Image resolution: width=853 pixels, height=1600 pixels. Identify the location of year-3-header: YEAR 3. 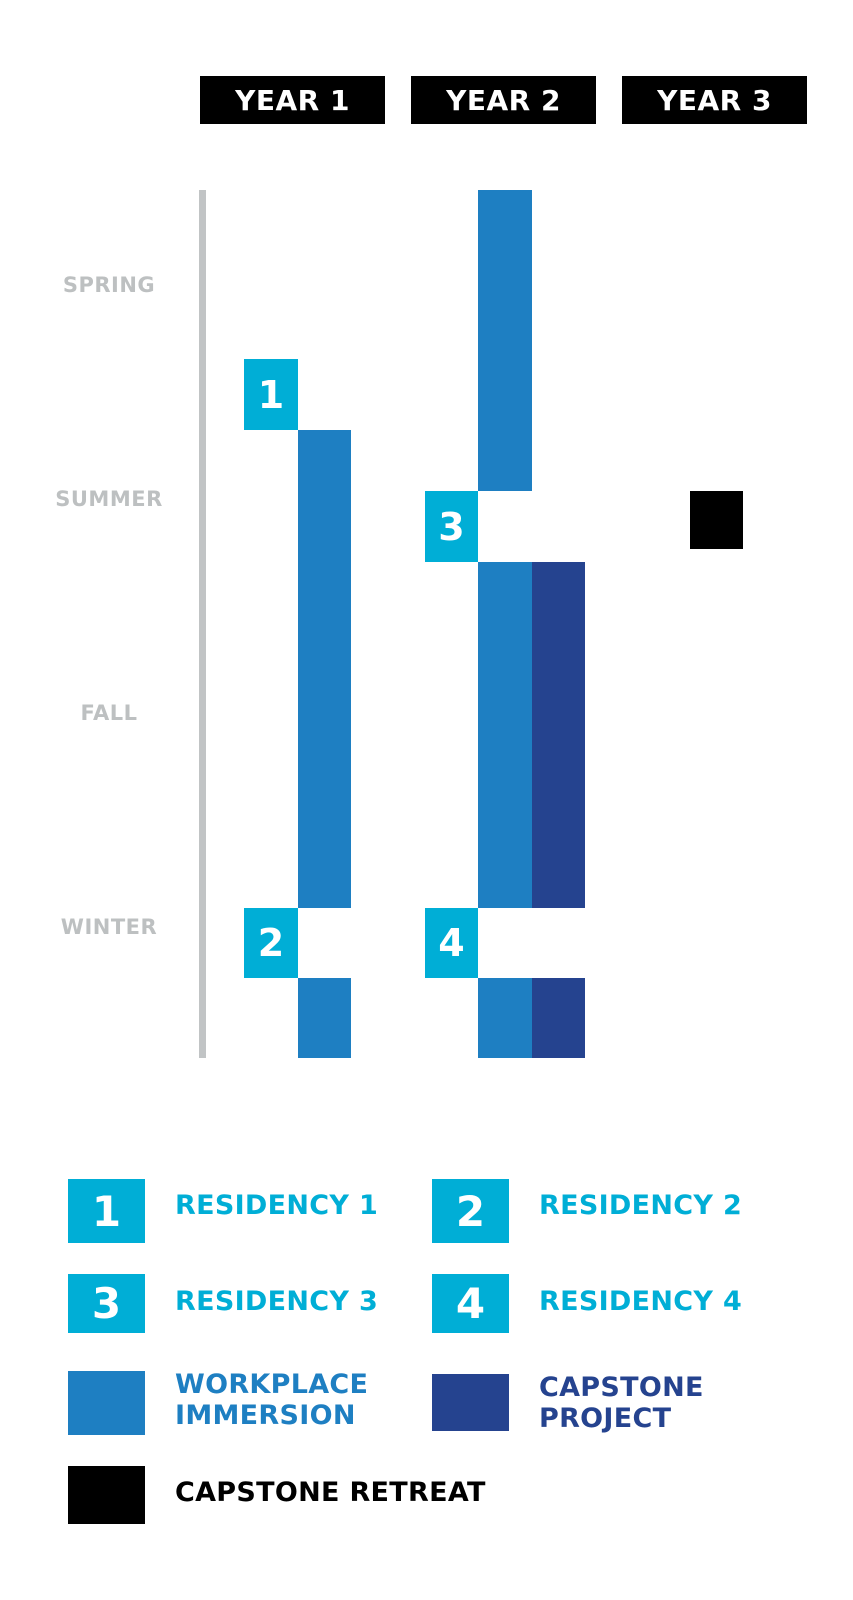
(714, 100).